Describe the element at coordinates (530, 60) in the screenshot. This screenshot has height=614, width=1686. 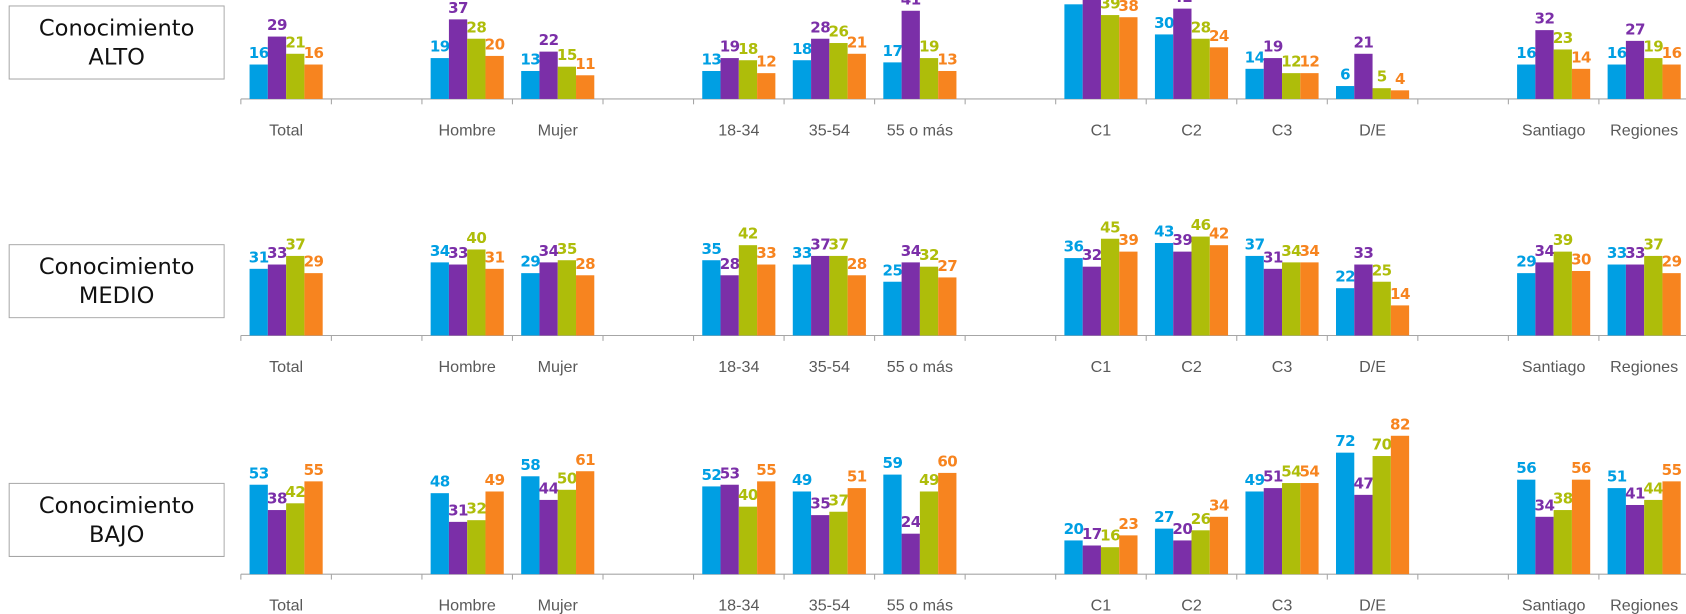
I see `value-label: 13` at that location.